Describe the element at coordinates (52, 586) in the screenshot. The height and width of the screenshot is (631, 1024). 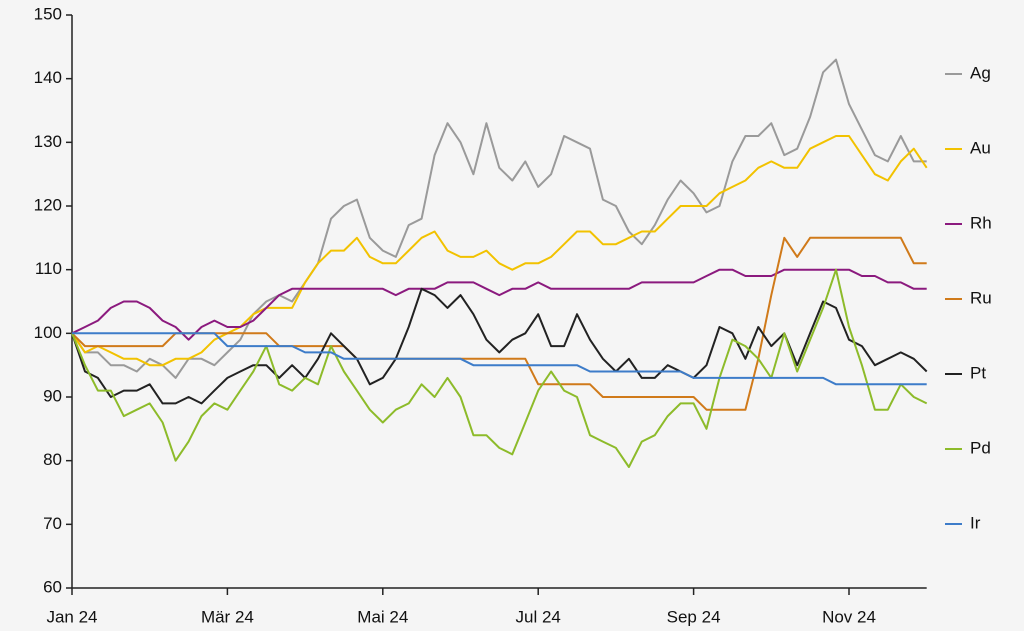
I see `y-tick-label: 60` at that location.